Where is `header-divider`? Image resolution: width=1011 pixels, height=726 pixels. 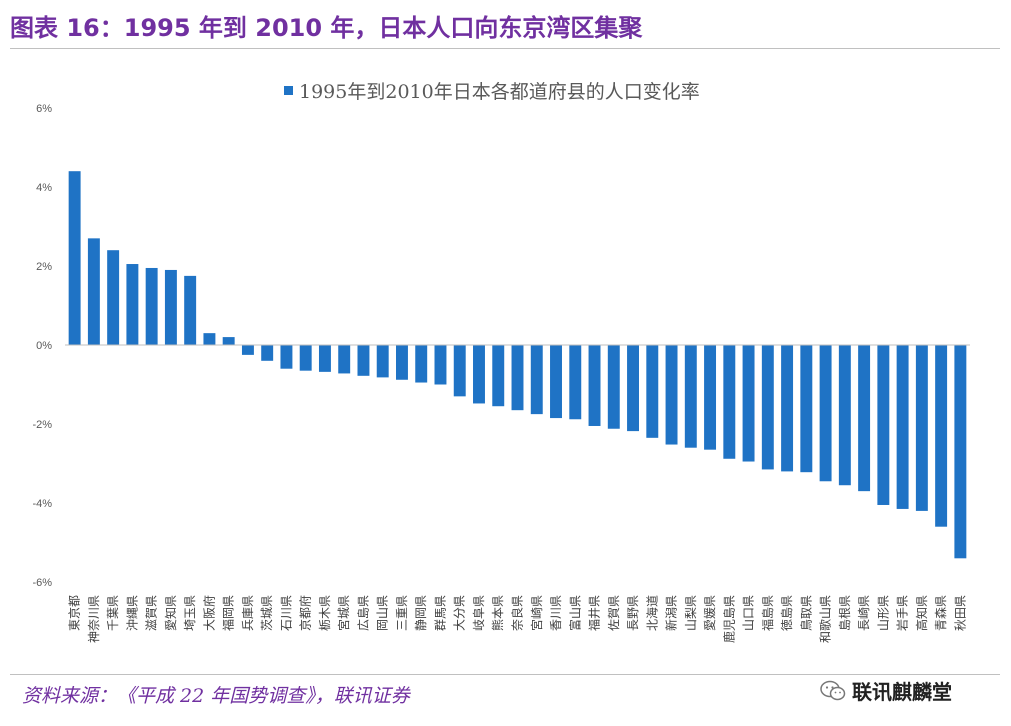
header-divider is located at coordinates (505, 48).